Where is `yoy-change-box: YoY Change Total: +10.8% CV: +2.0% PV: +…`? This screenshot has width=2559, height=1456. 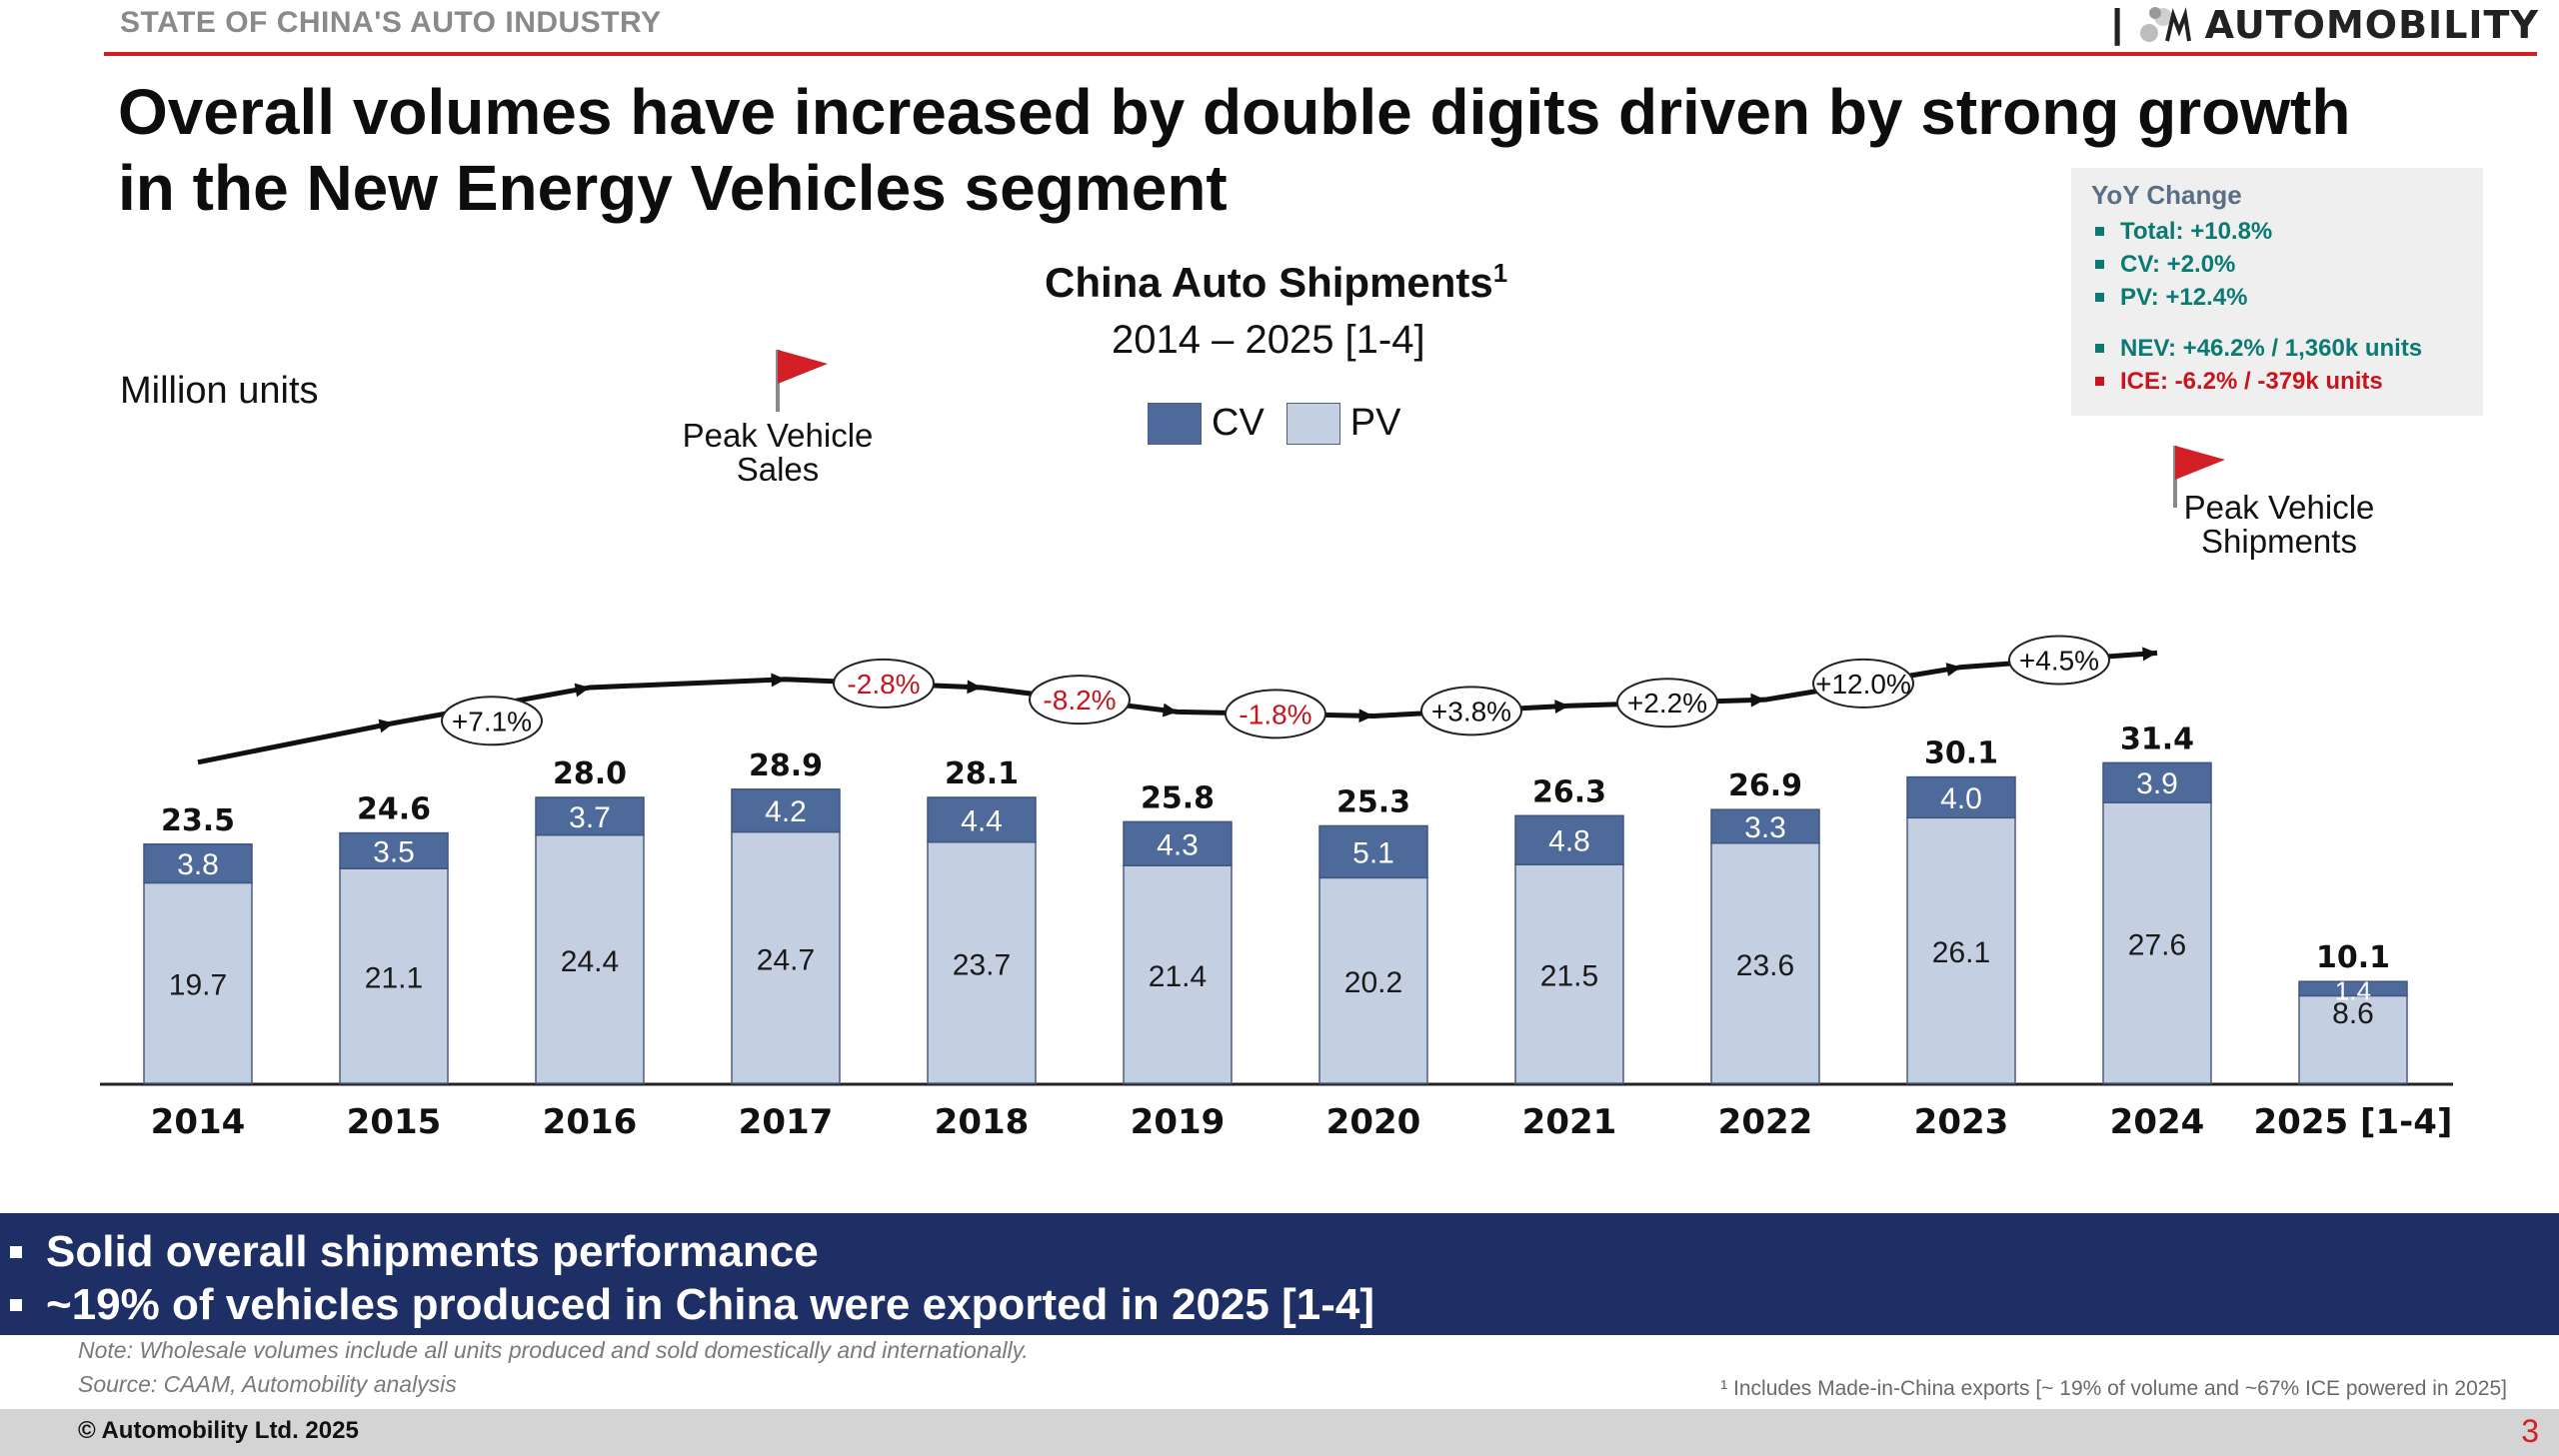 yoy-change-box: YoY Change Total: +10.8% CV: +2.0% PV: +… is located at coordinates (2277, 292).